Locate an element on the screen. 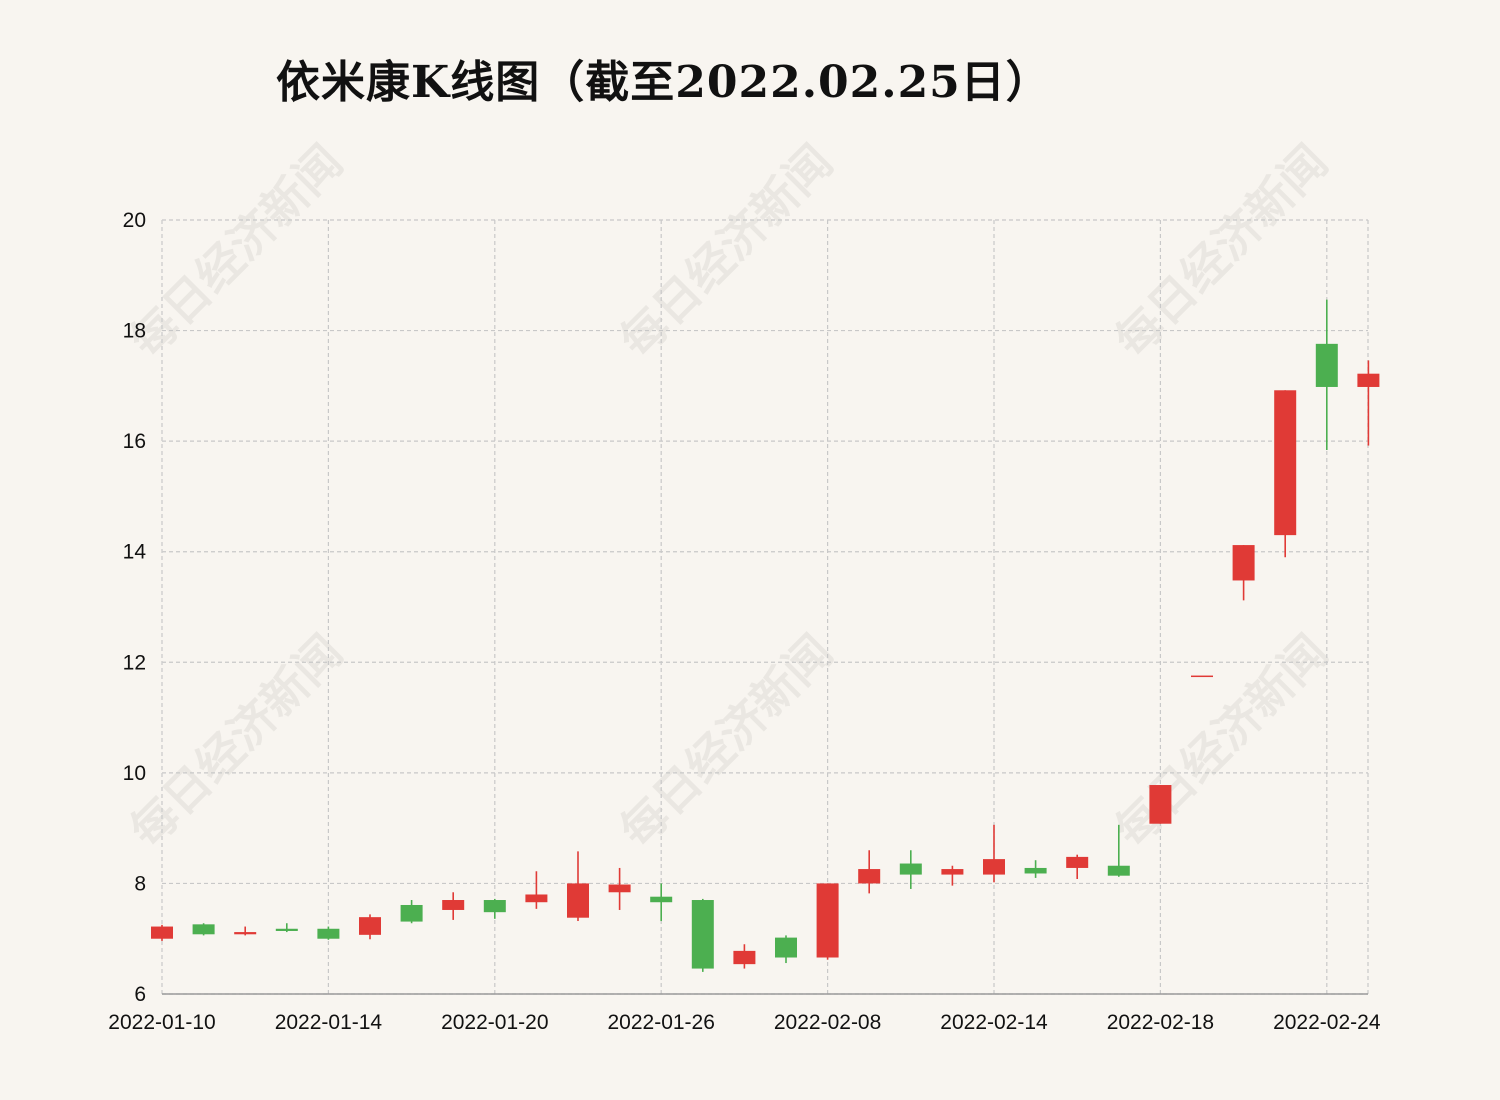 This screenshot has width=1500, height=1100. x-tick-label: 2022-02-08 is located at coordinates (827, 1022).